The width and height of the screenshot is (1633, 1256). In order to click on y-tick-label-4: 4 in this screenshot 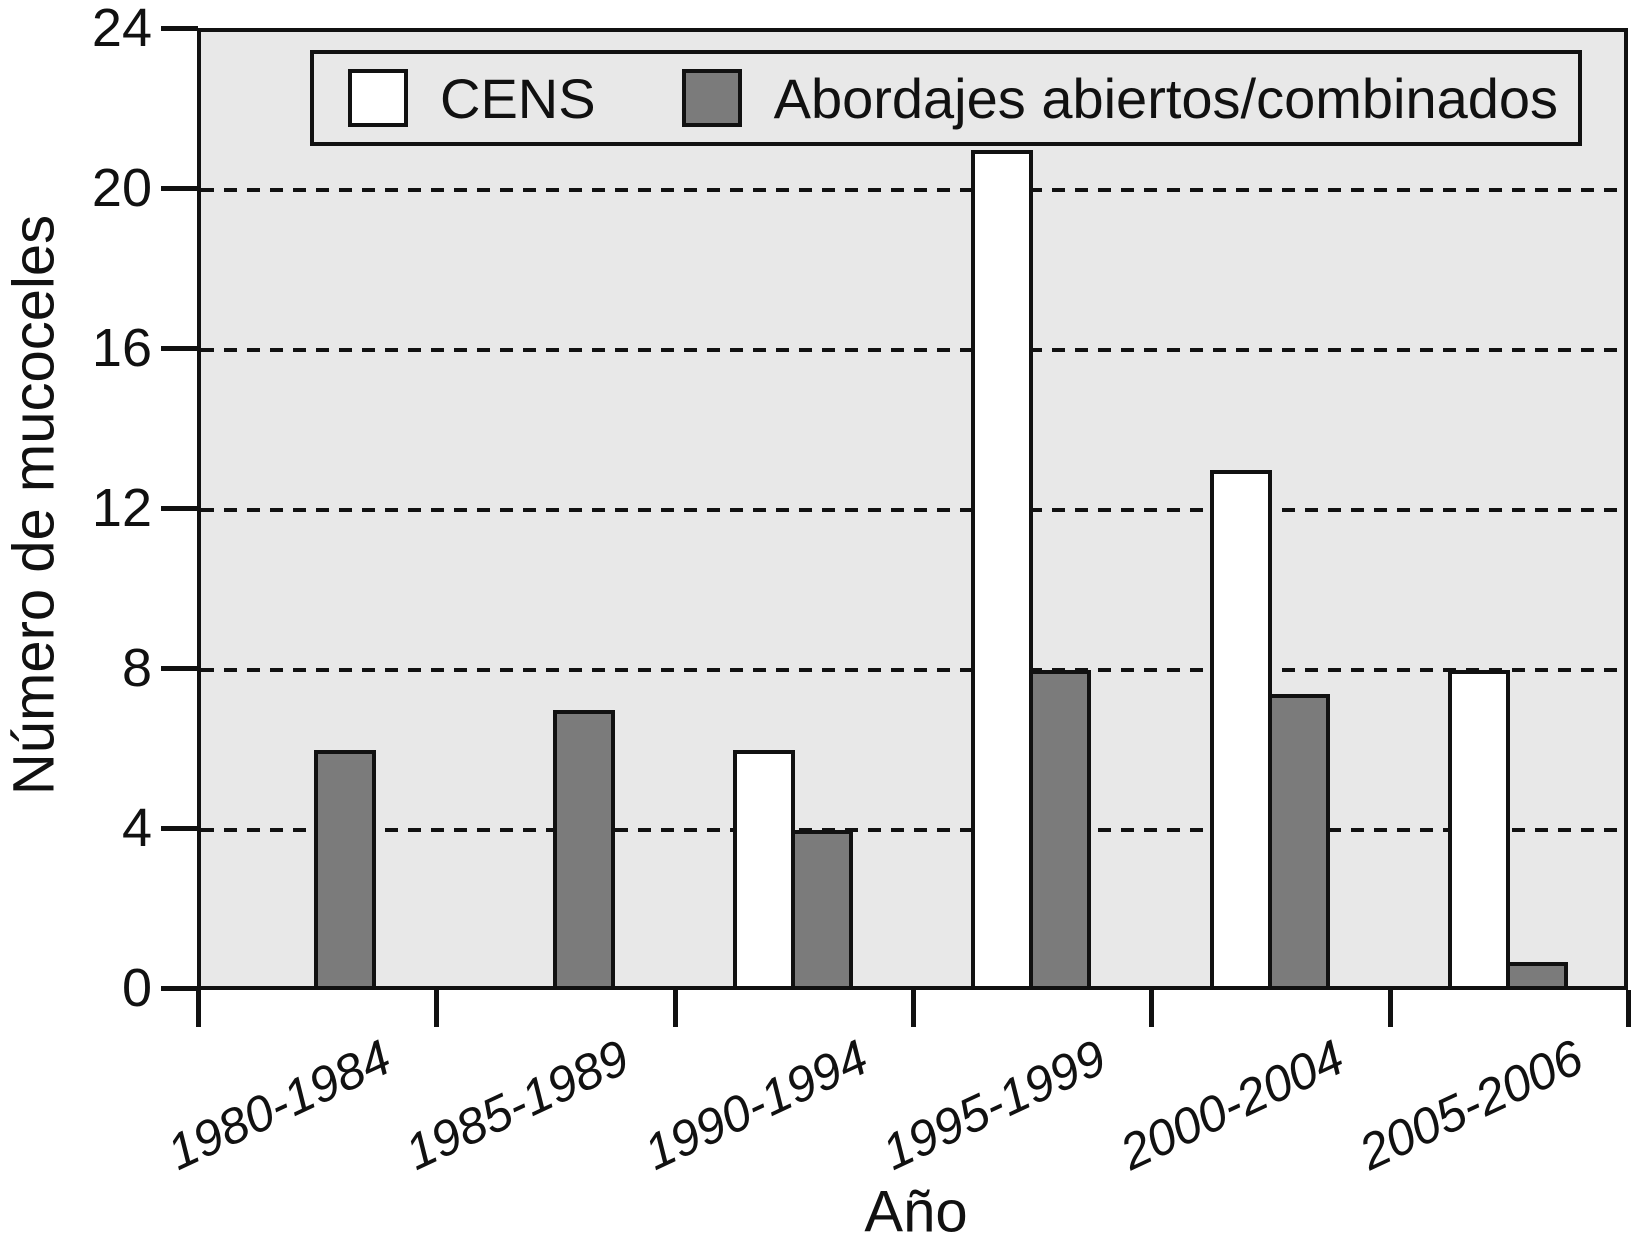, I will do `click(136, 828)`.